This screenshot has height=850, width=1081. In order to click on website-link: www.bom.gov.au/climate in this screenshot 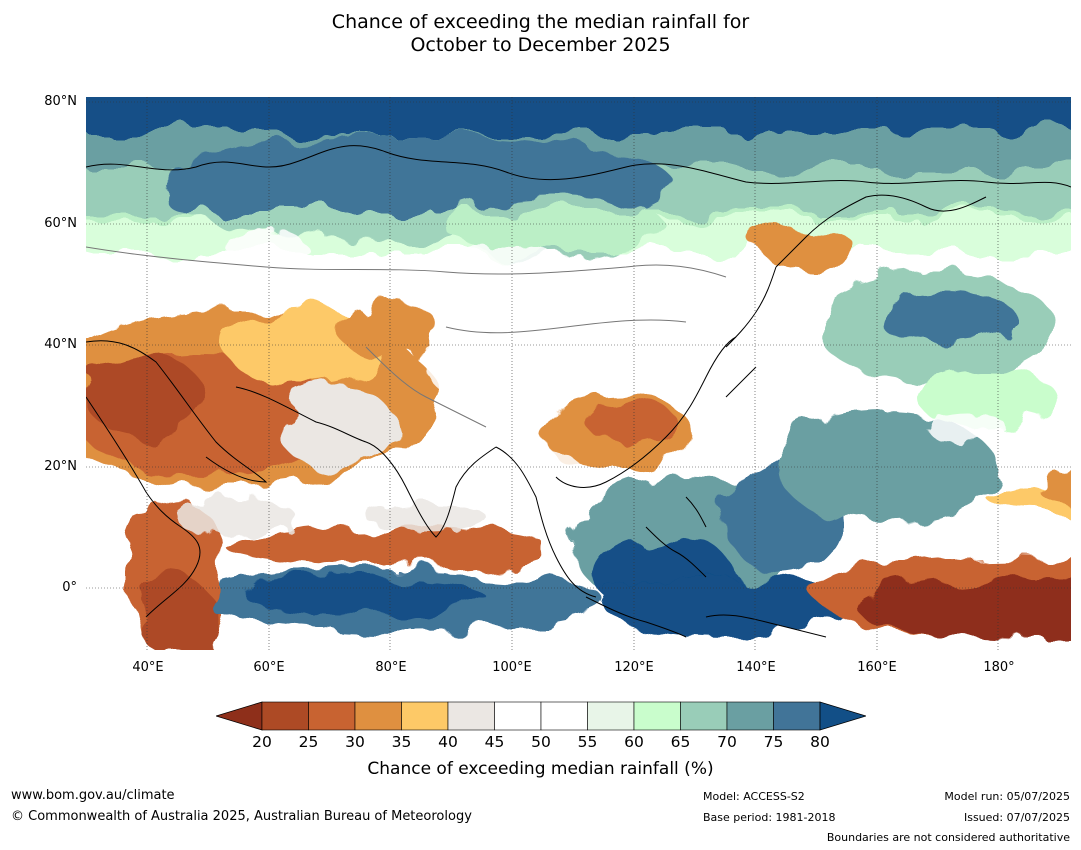, I will do `click(93, 795)`.